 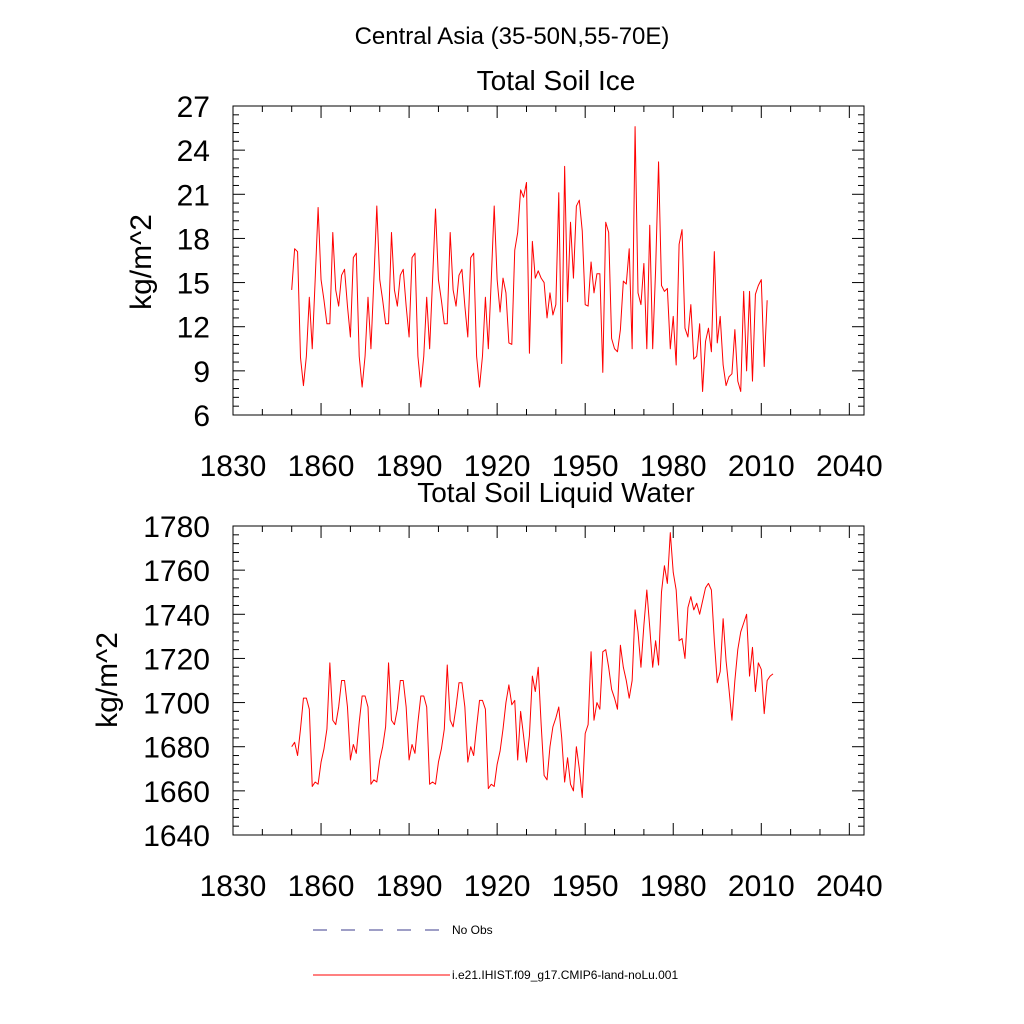 I want to click on y-tick-label: 1720, so click(x=176, y=659).